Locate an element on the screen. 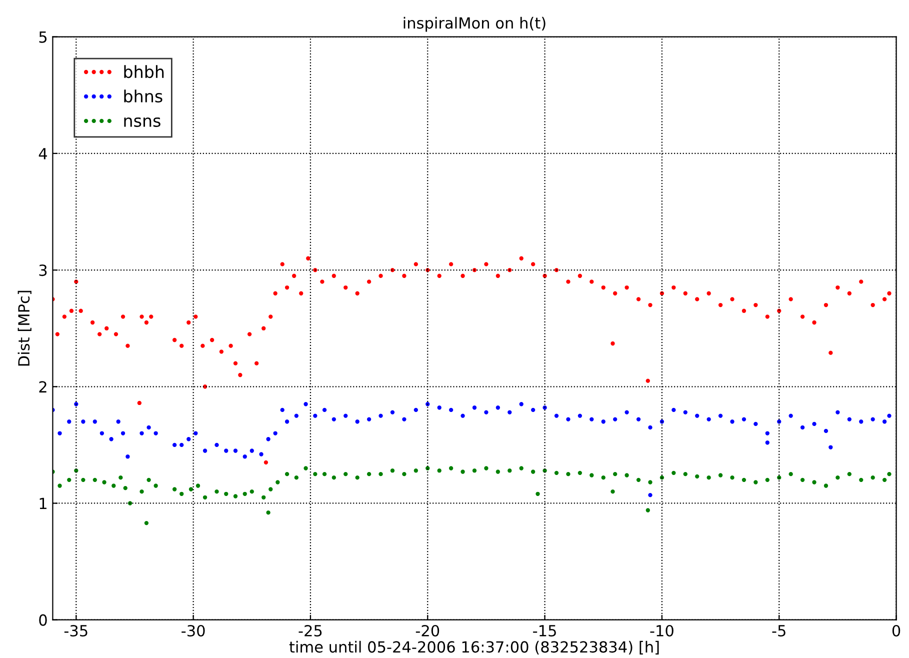 The width and height of the screenshot is (909, 658). y-tick-label: 2 is located at coordinates (42, 386).